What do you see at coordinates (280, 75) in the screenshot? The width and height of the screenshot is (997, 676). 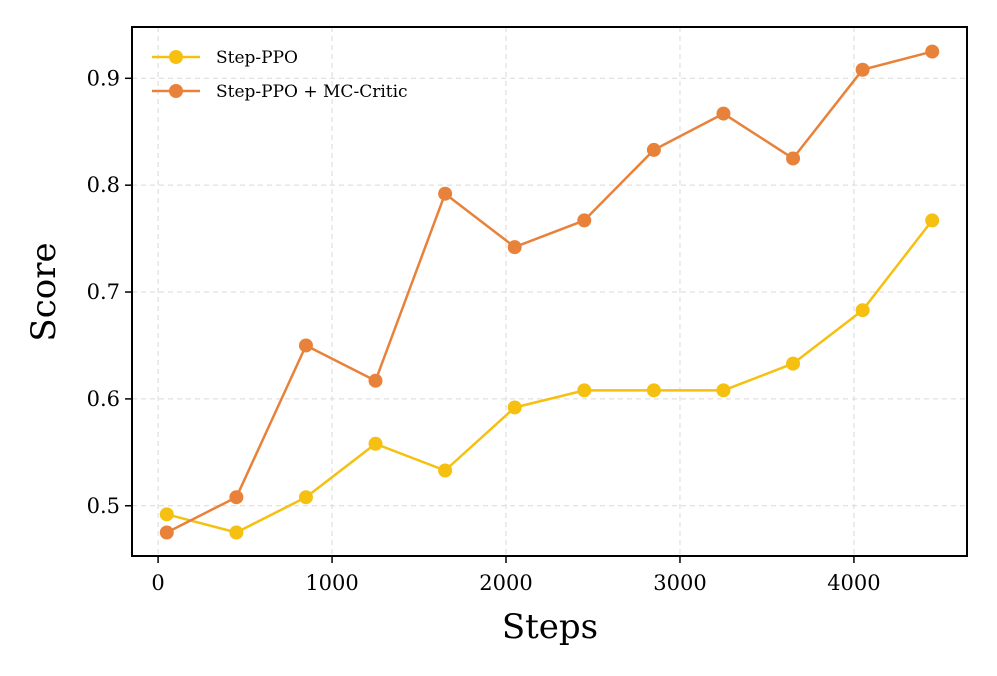 I see `legend: Step-PPO Step-PPO + MC-Critic` at bounding box center [280, 75].